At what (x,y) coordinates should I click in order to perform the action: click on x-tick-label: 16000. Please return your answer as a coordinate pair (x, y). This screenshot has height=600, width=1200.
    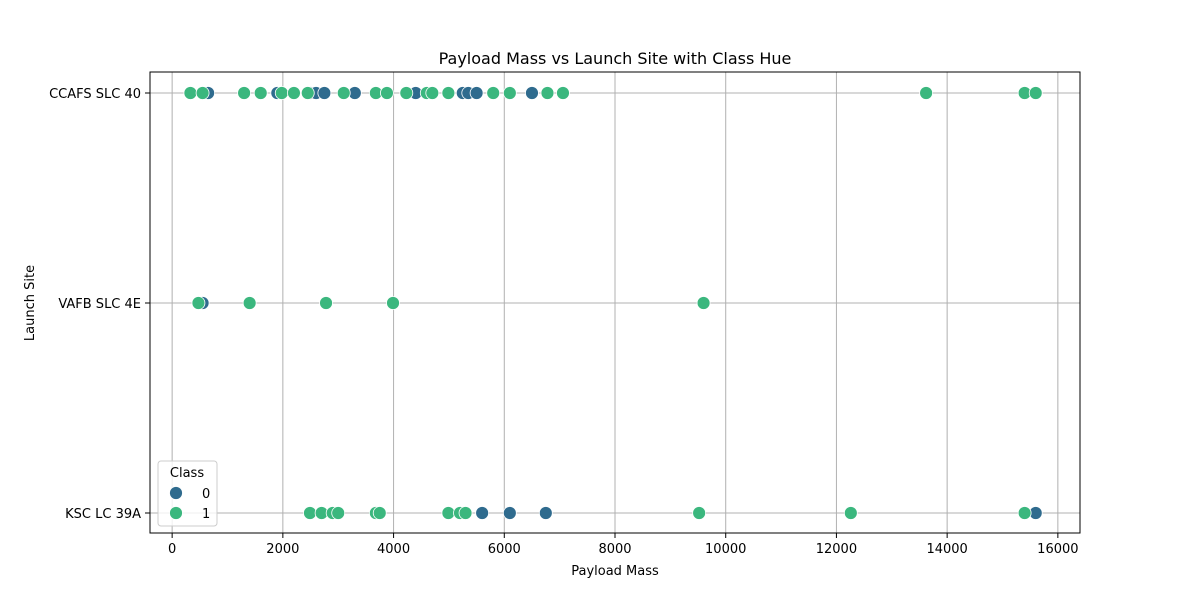
    Looking at the image, I should click on (1057, 549).